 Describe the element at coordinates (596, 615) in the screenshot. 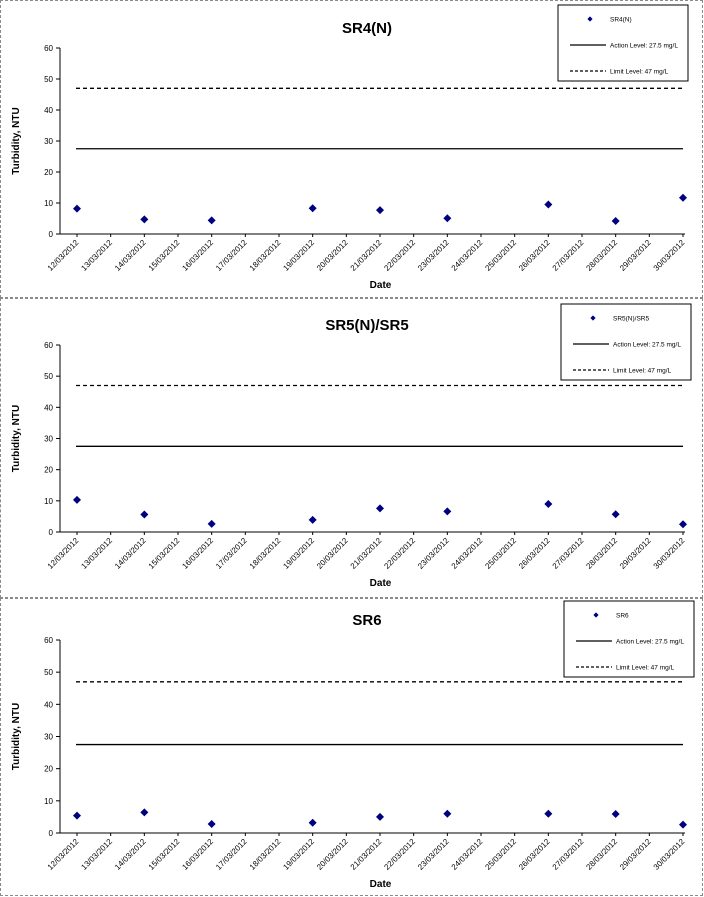

I see `legend-marker-sr6` at that location.